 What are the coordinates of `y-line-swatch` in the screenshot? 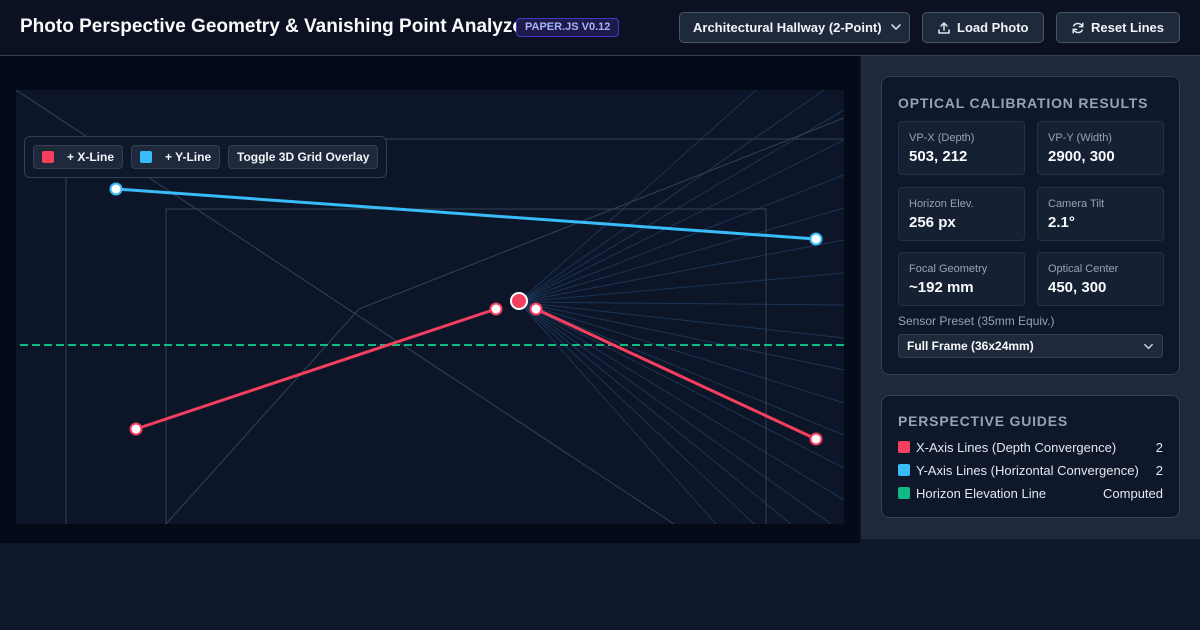 It's located at (146, 157).